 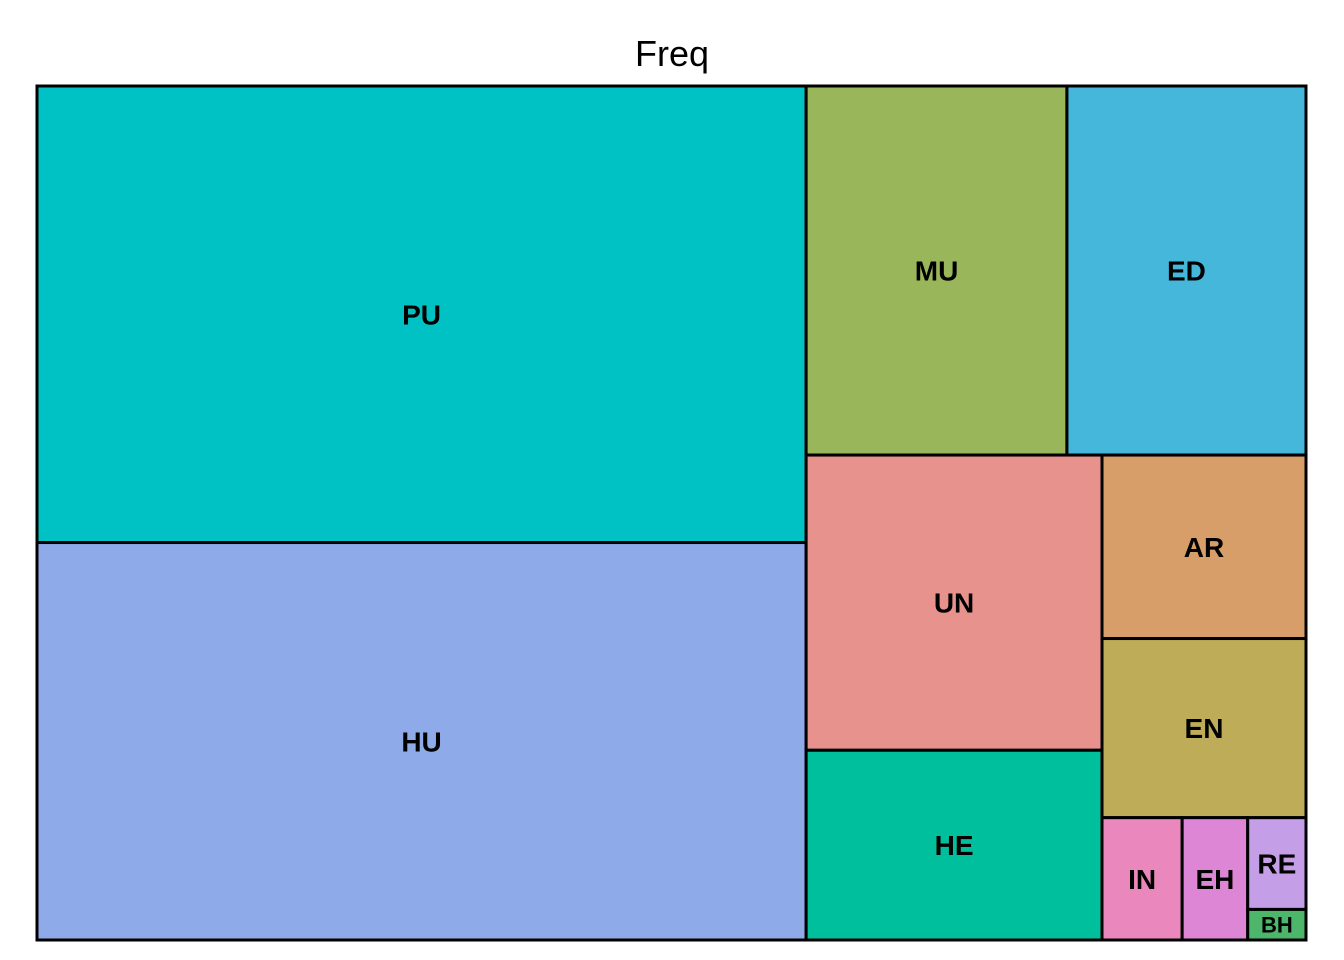 I want to click on tile-label-hu: HU, so click(x=421, y=741).